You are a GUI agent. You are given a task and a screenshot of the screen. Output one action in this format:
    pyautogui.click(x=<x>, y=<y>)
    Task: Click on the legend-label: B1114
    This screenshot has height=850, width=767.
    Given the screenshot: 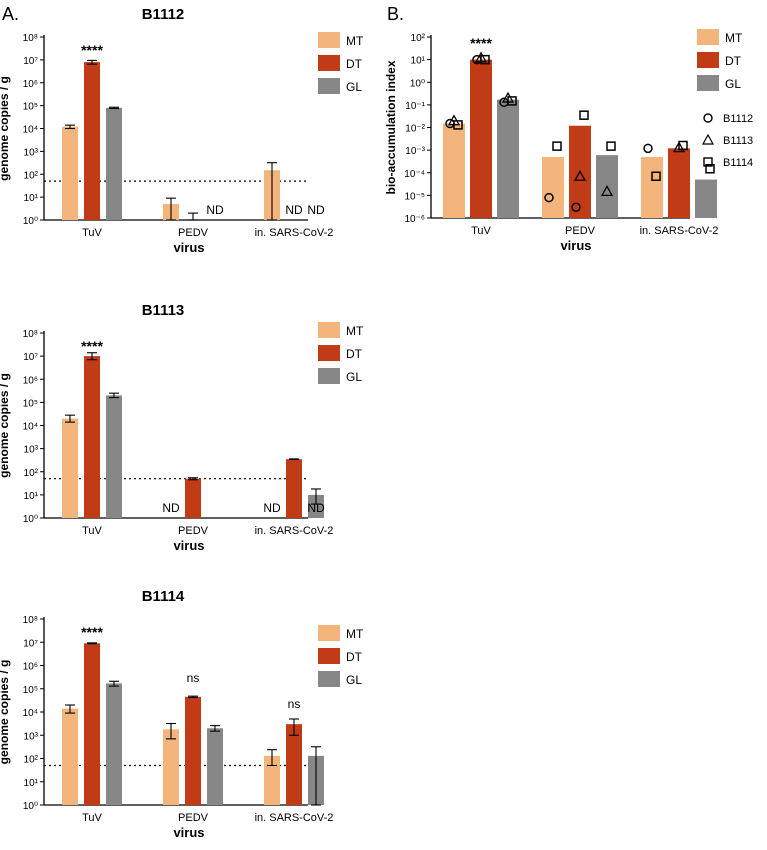 What is the action you would take?
    pyautogui.click(x=738, y=163)
    